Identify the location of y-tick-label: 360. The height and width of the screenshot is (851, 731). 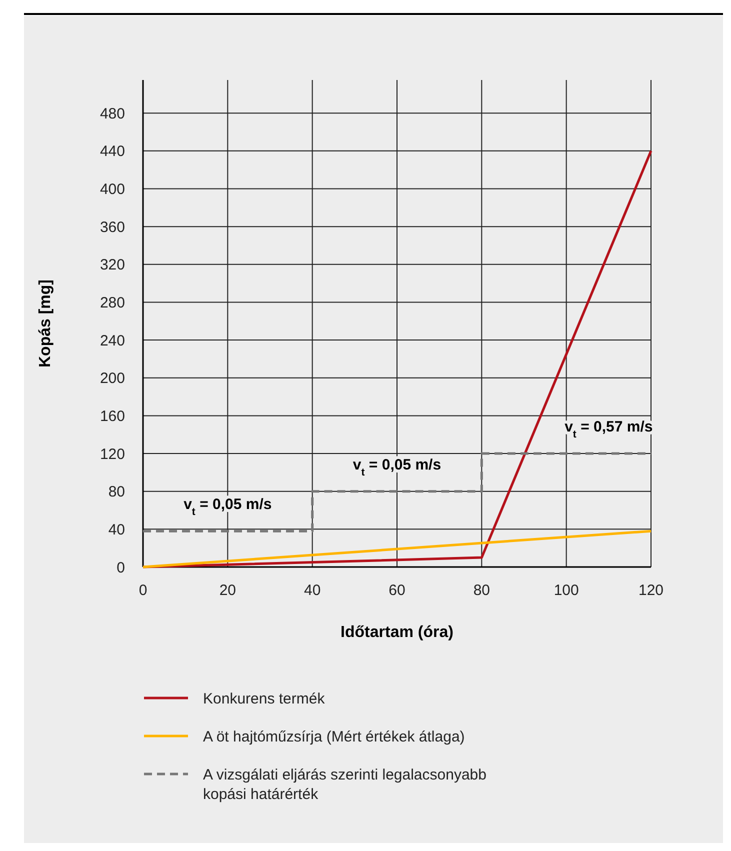
(112, 227).